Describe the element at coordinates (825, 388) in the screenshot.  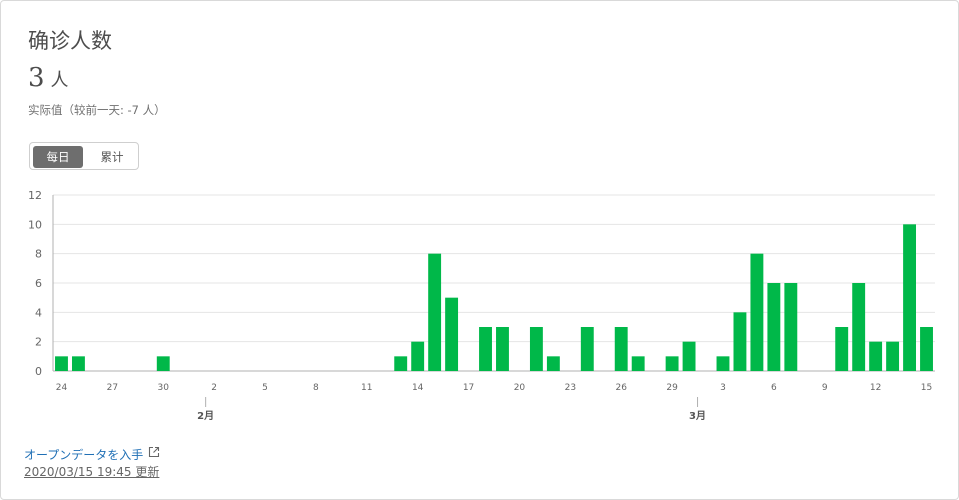
I see `x-tick-label: 9` at that location.